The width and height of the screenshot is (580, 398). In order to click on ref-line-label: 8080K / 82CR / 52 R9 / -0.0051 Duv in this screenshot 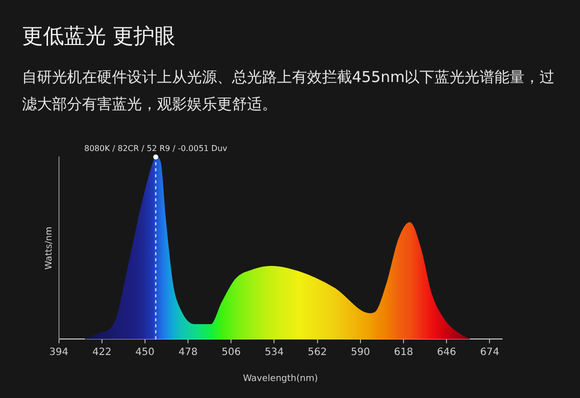, I will do `click(156, 149)`.